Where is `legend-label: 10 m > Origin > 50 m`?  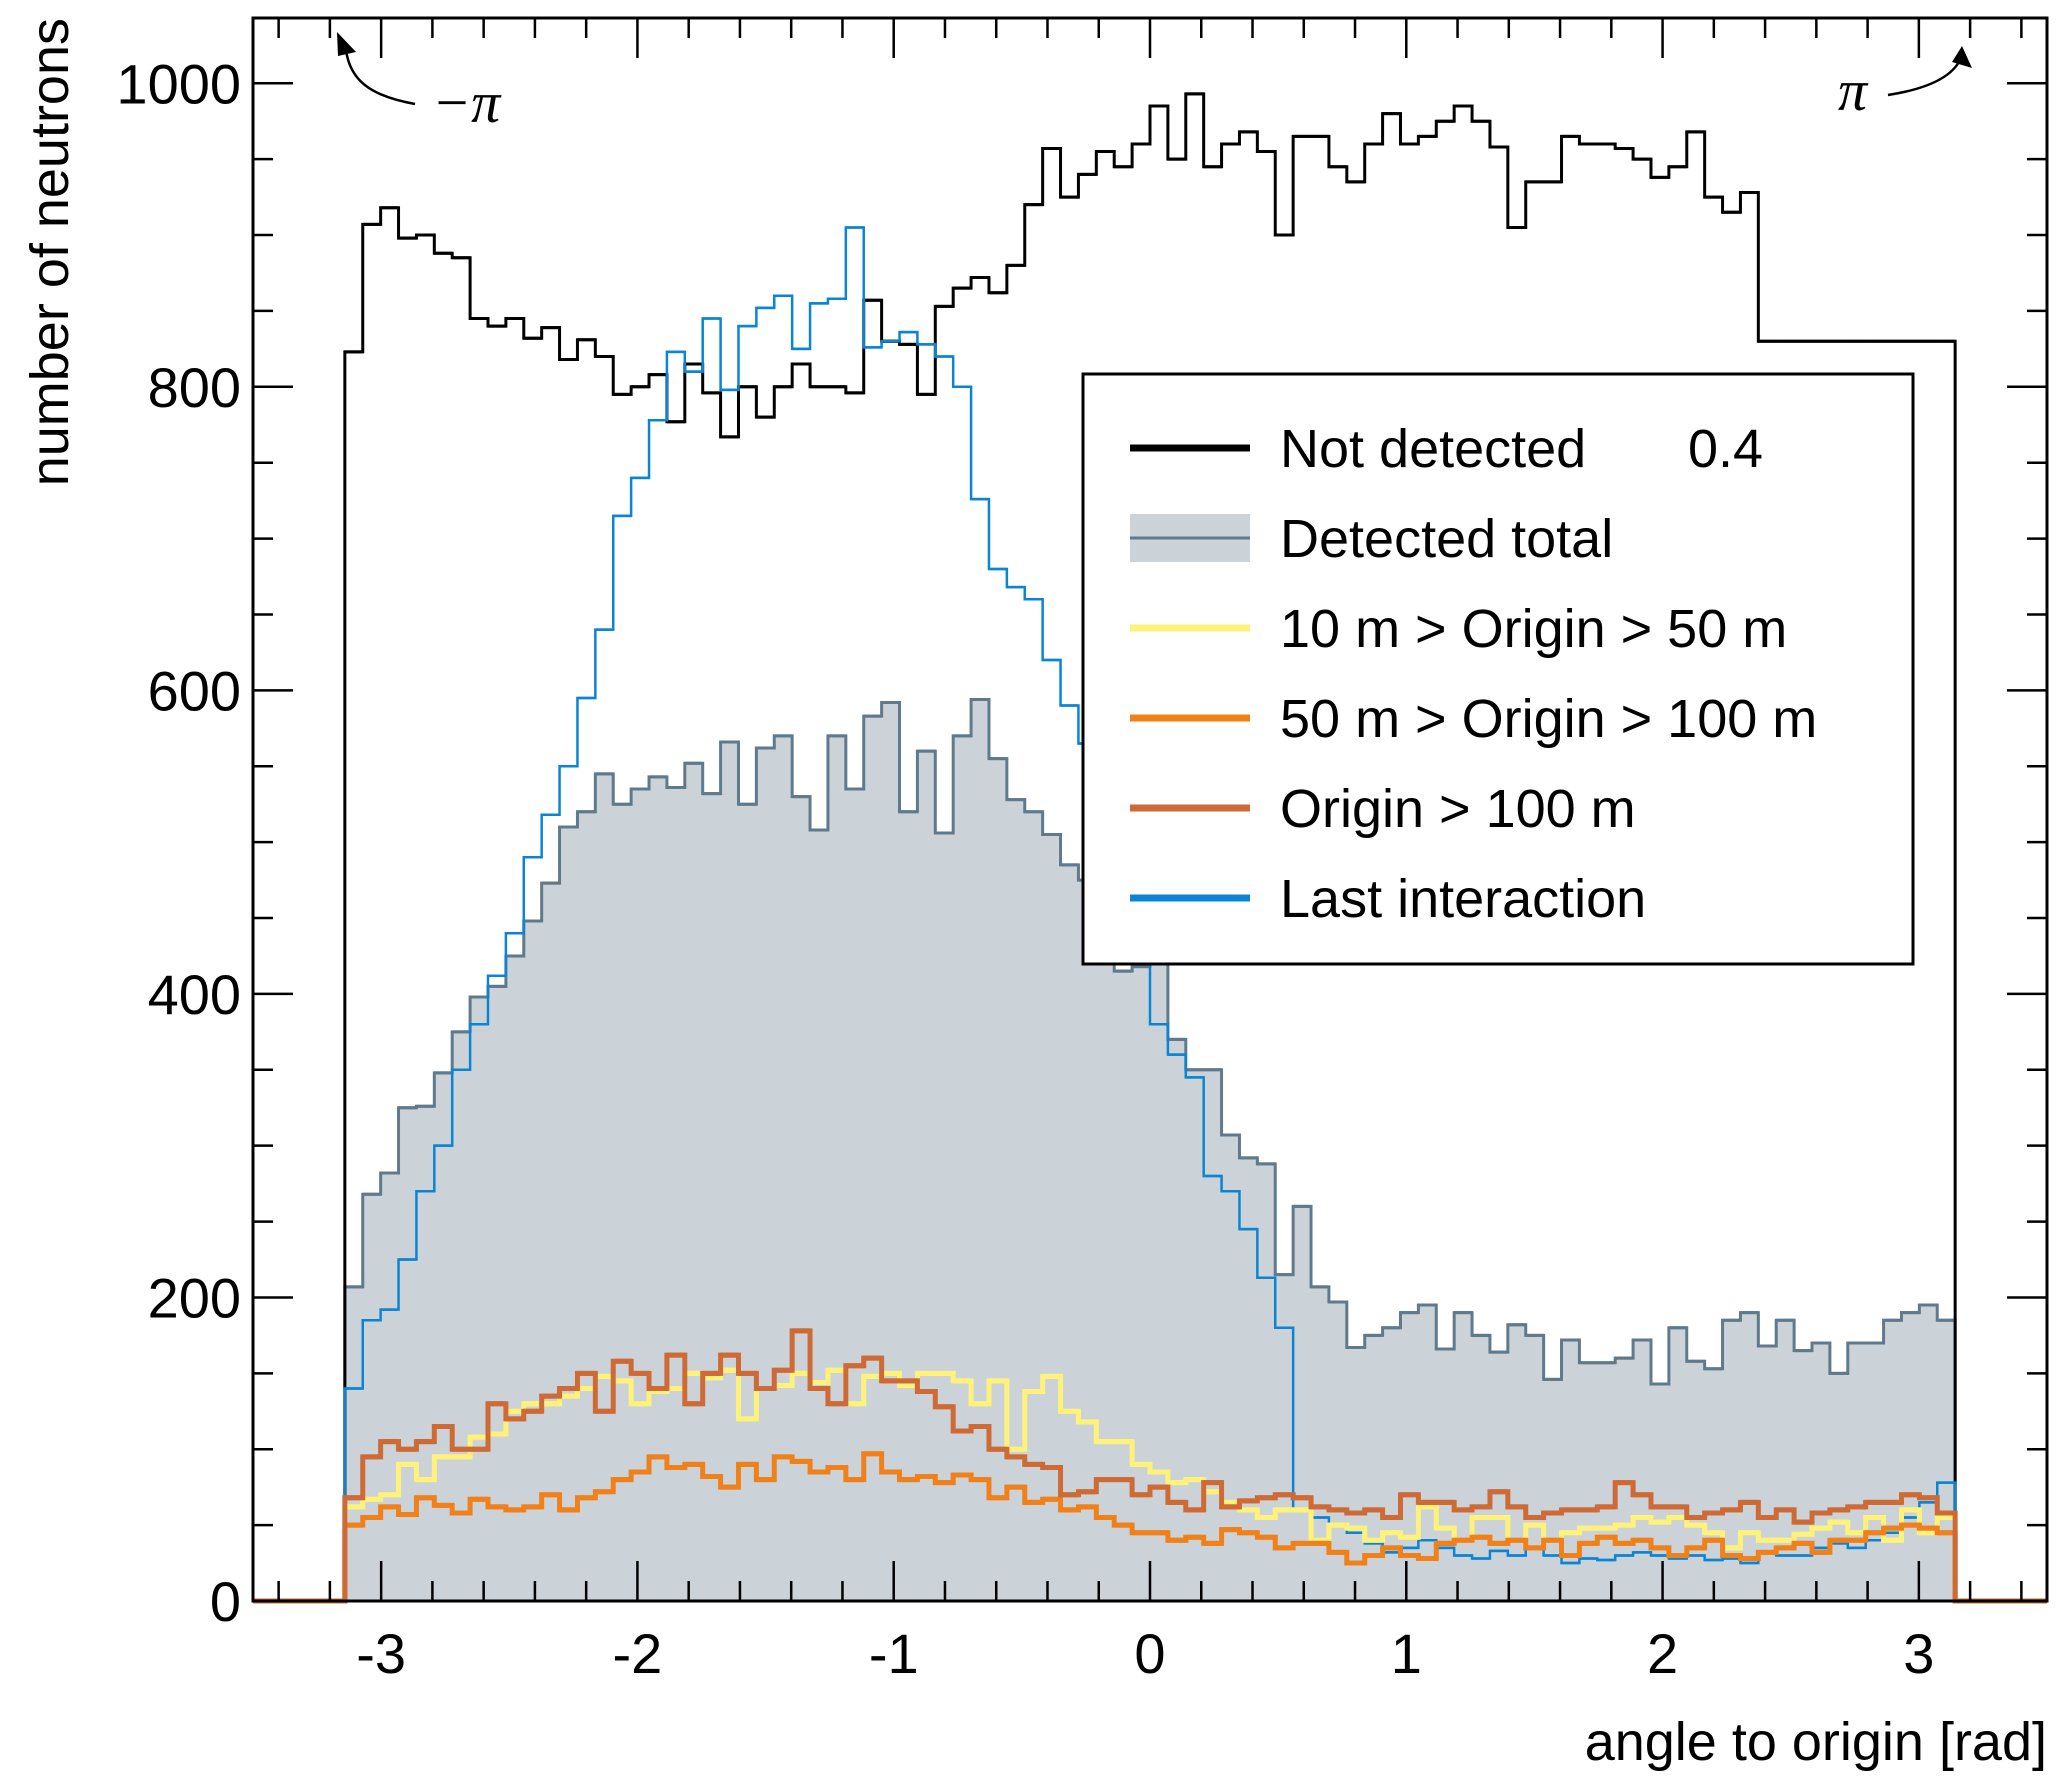 legend-label: 10 m > Origin > 50 m is located at coordinates (1533, 629).